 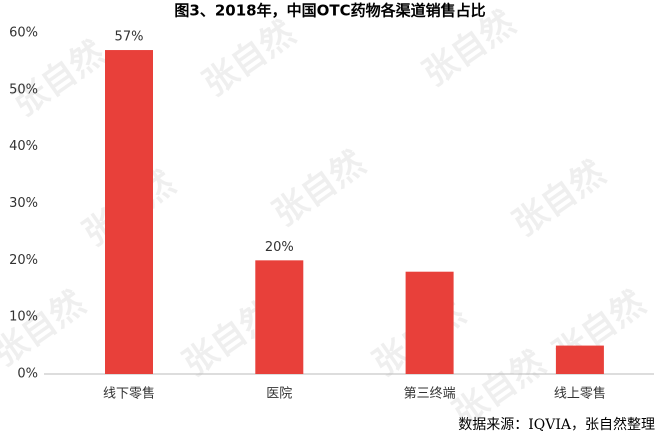 What do you see at coordinates (23, 260) in the screenshot?
I see `y-tick-label: 20%` at bounding box center [23, 260].